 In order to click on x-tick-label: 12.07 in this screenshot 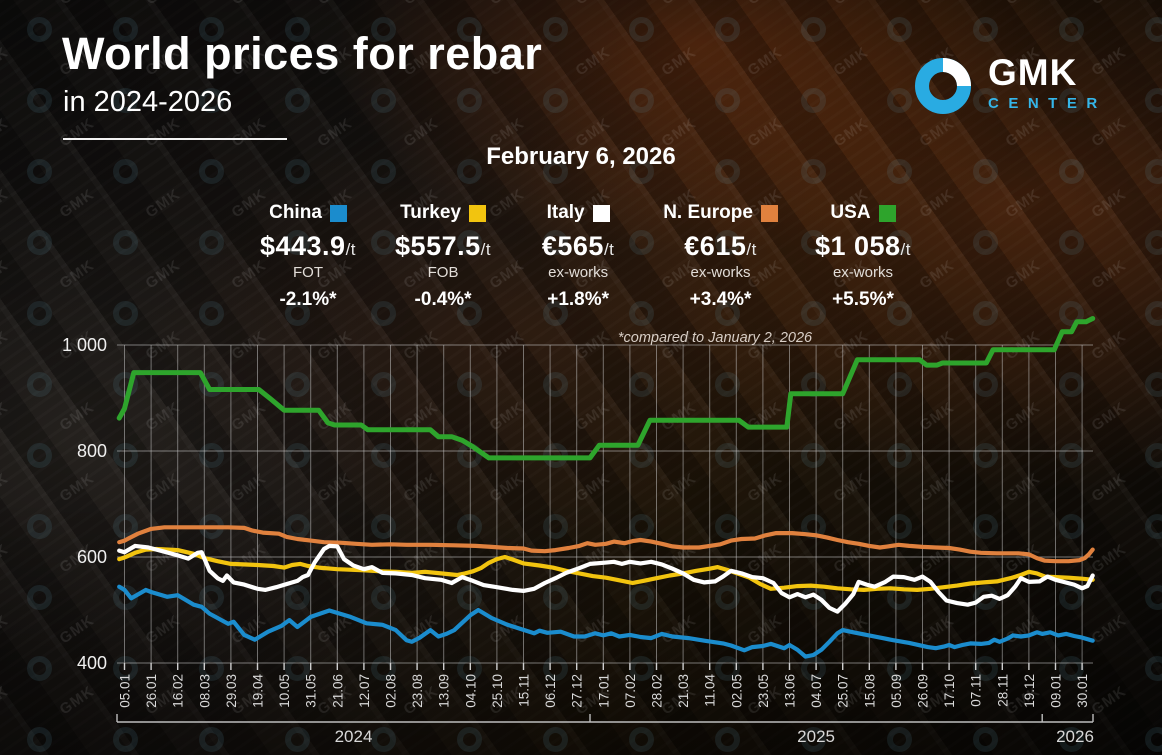, I will do `click(364, 691)`.